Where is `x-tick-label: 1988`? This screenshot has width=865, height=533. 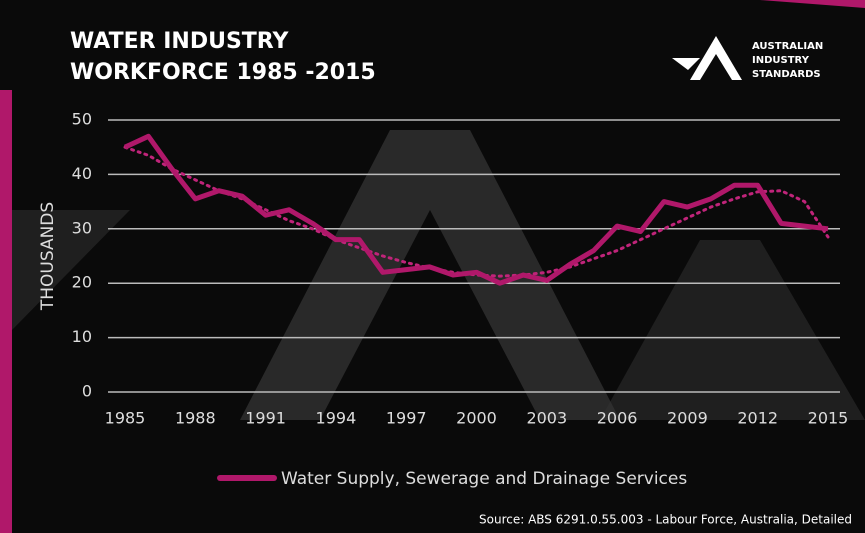 x-tick-label: 1988 is located at coordinates (195, 418).